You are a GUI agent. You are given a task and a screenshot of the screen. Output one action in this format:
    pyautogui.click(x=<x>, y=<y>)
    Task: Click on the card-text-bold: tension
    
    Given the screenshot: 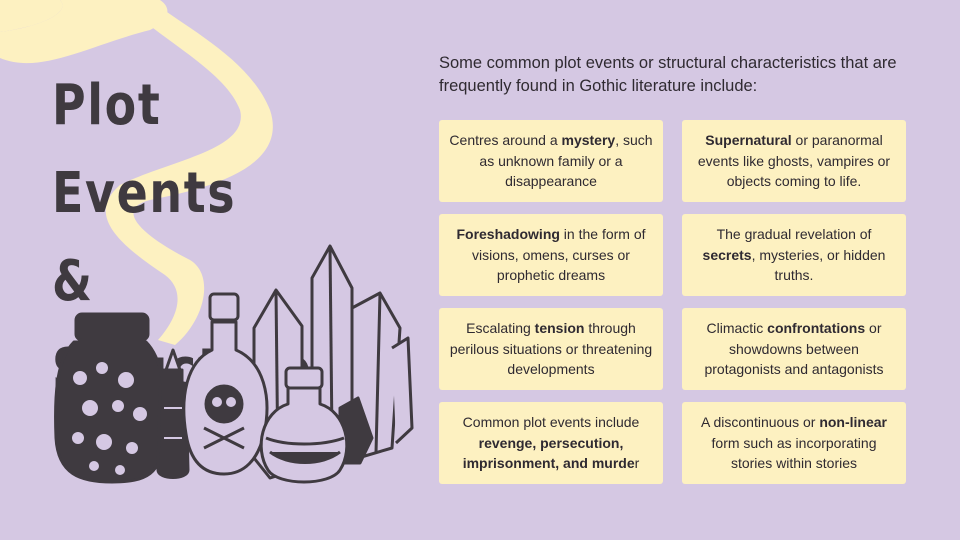 What is the action you would take?
    pyautogui.click(x=559, y=328)
    